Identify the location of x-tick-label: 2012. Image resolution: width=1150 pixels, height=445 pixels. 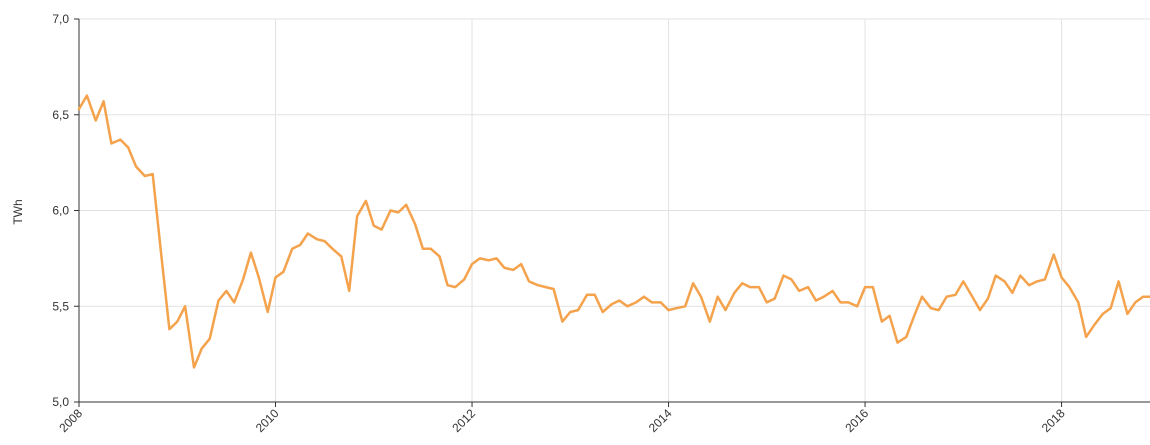
(463, 420).